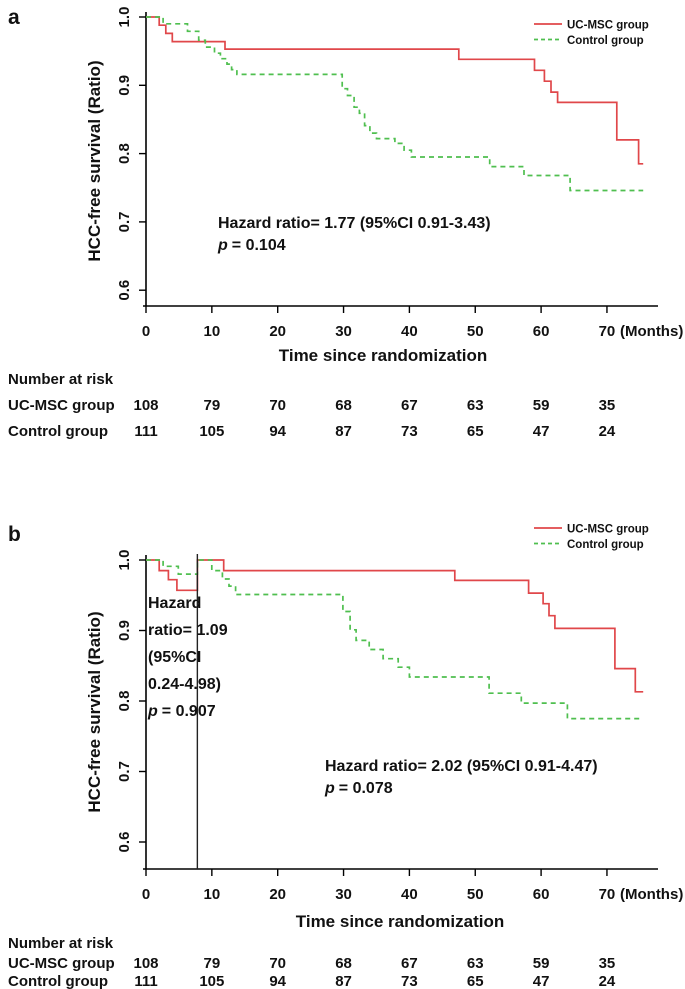 The width and height of the screenshot is (685, 989). Describe the element at coordinates (188, 630) in the screenshot. I see `annotation-line: ratio= 1.09` at that location.